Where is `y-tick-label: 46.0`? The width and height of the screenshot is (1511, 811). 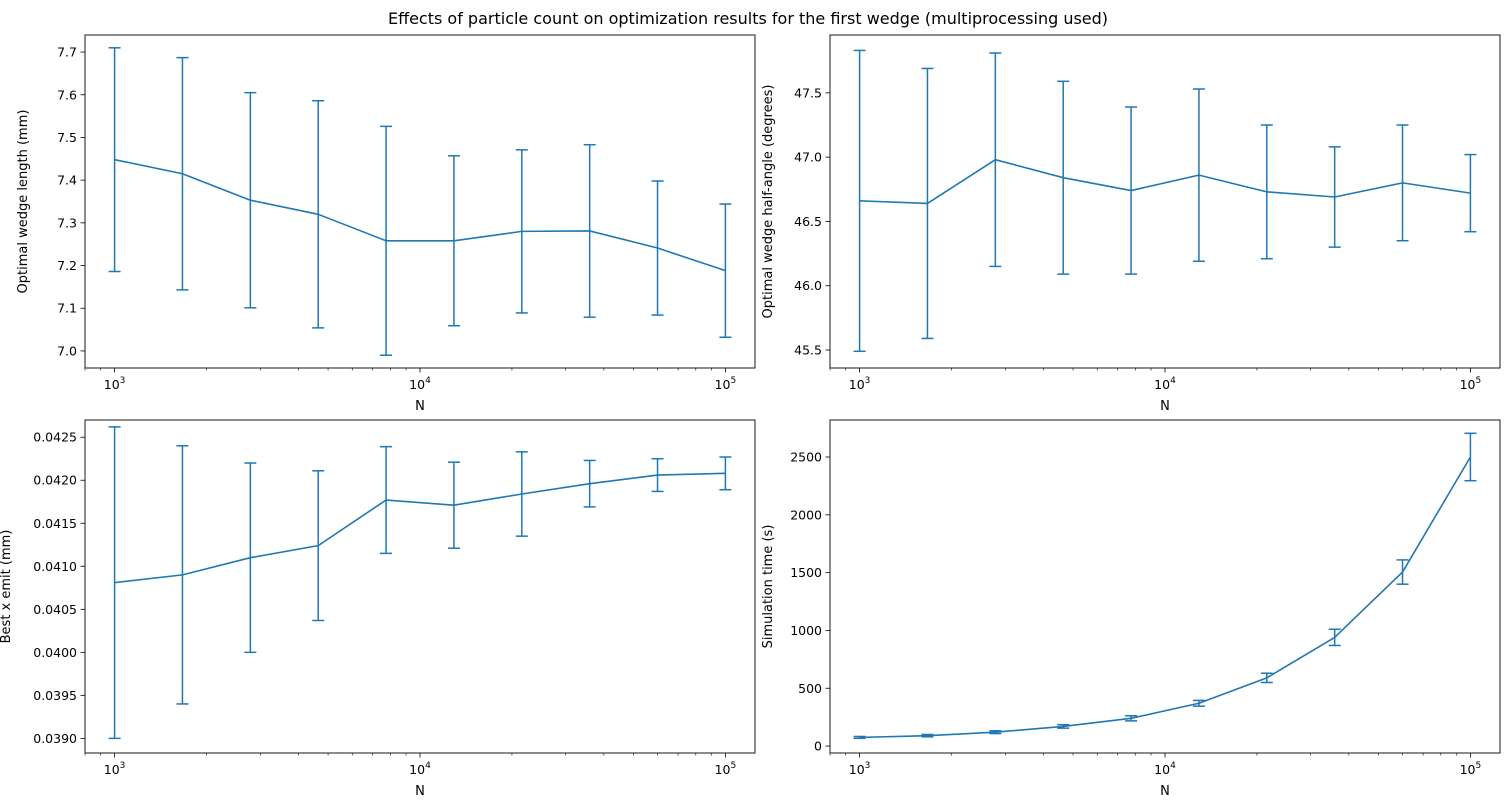
y-tick-label: 46.0 is located at coordinates (808, 285).